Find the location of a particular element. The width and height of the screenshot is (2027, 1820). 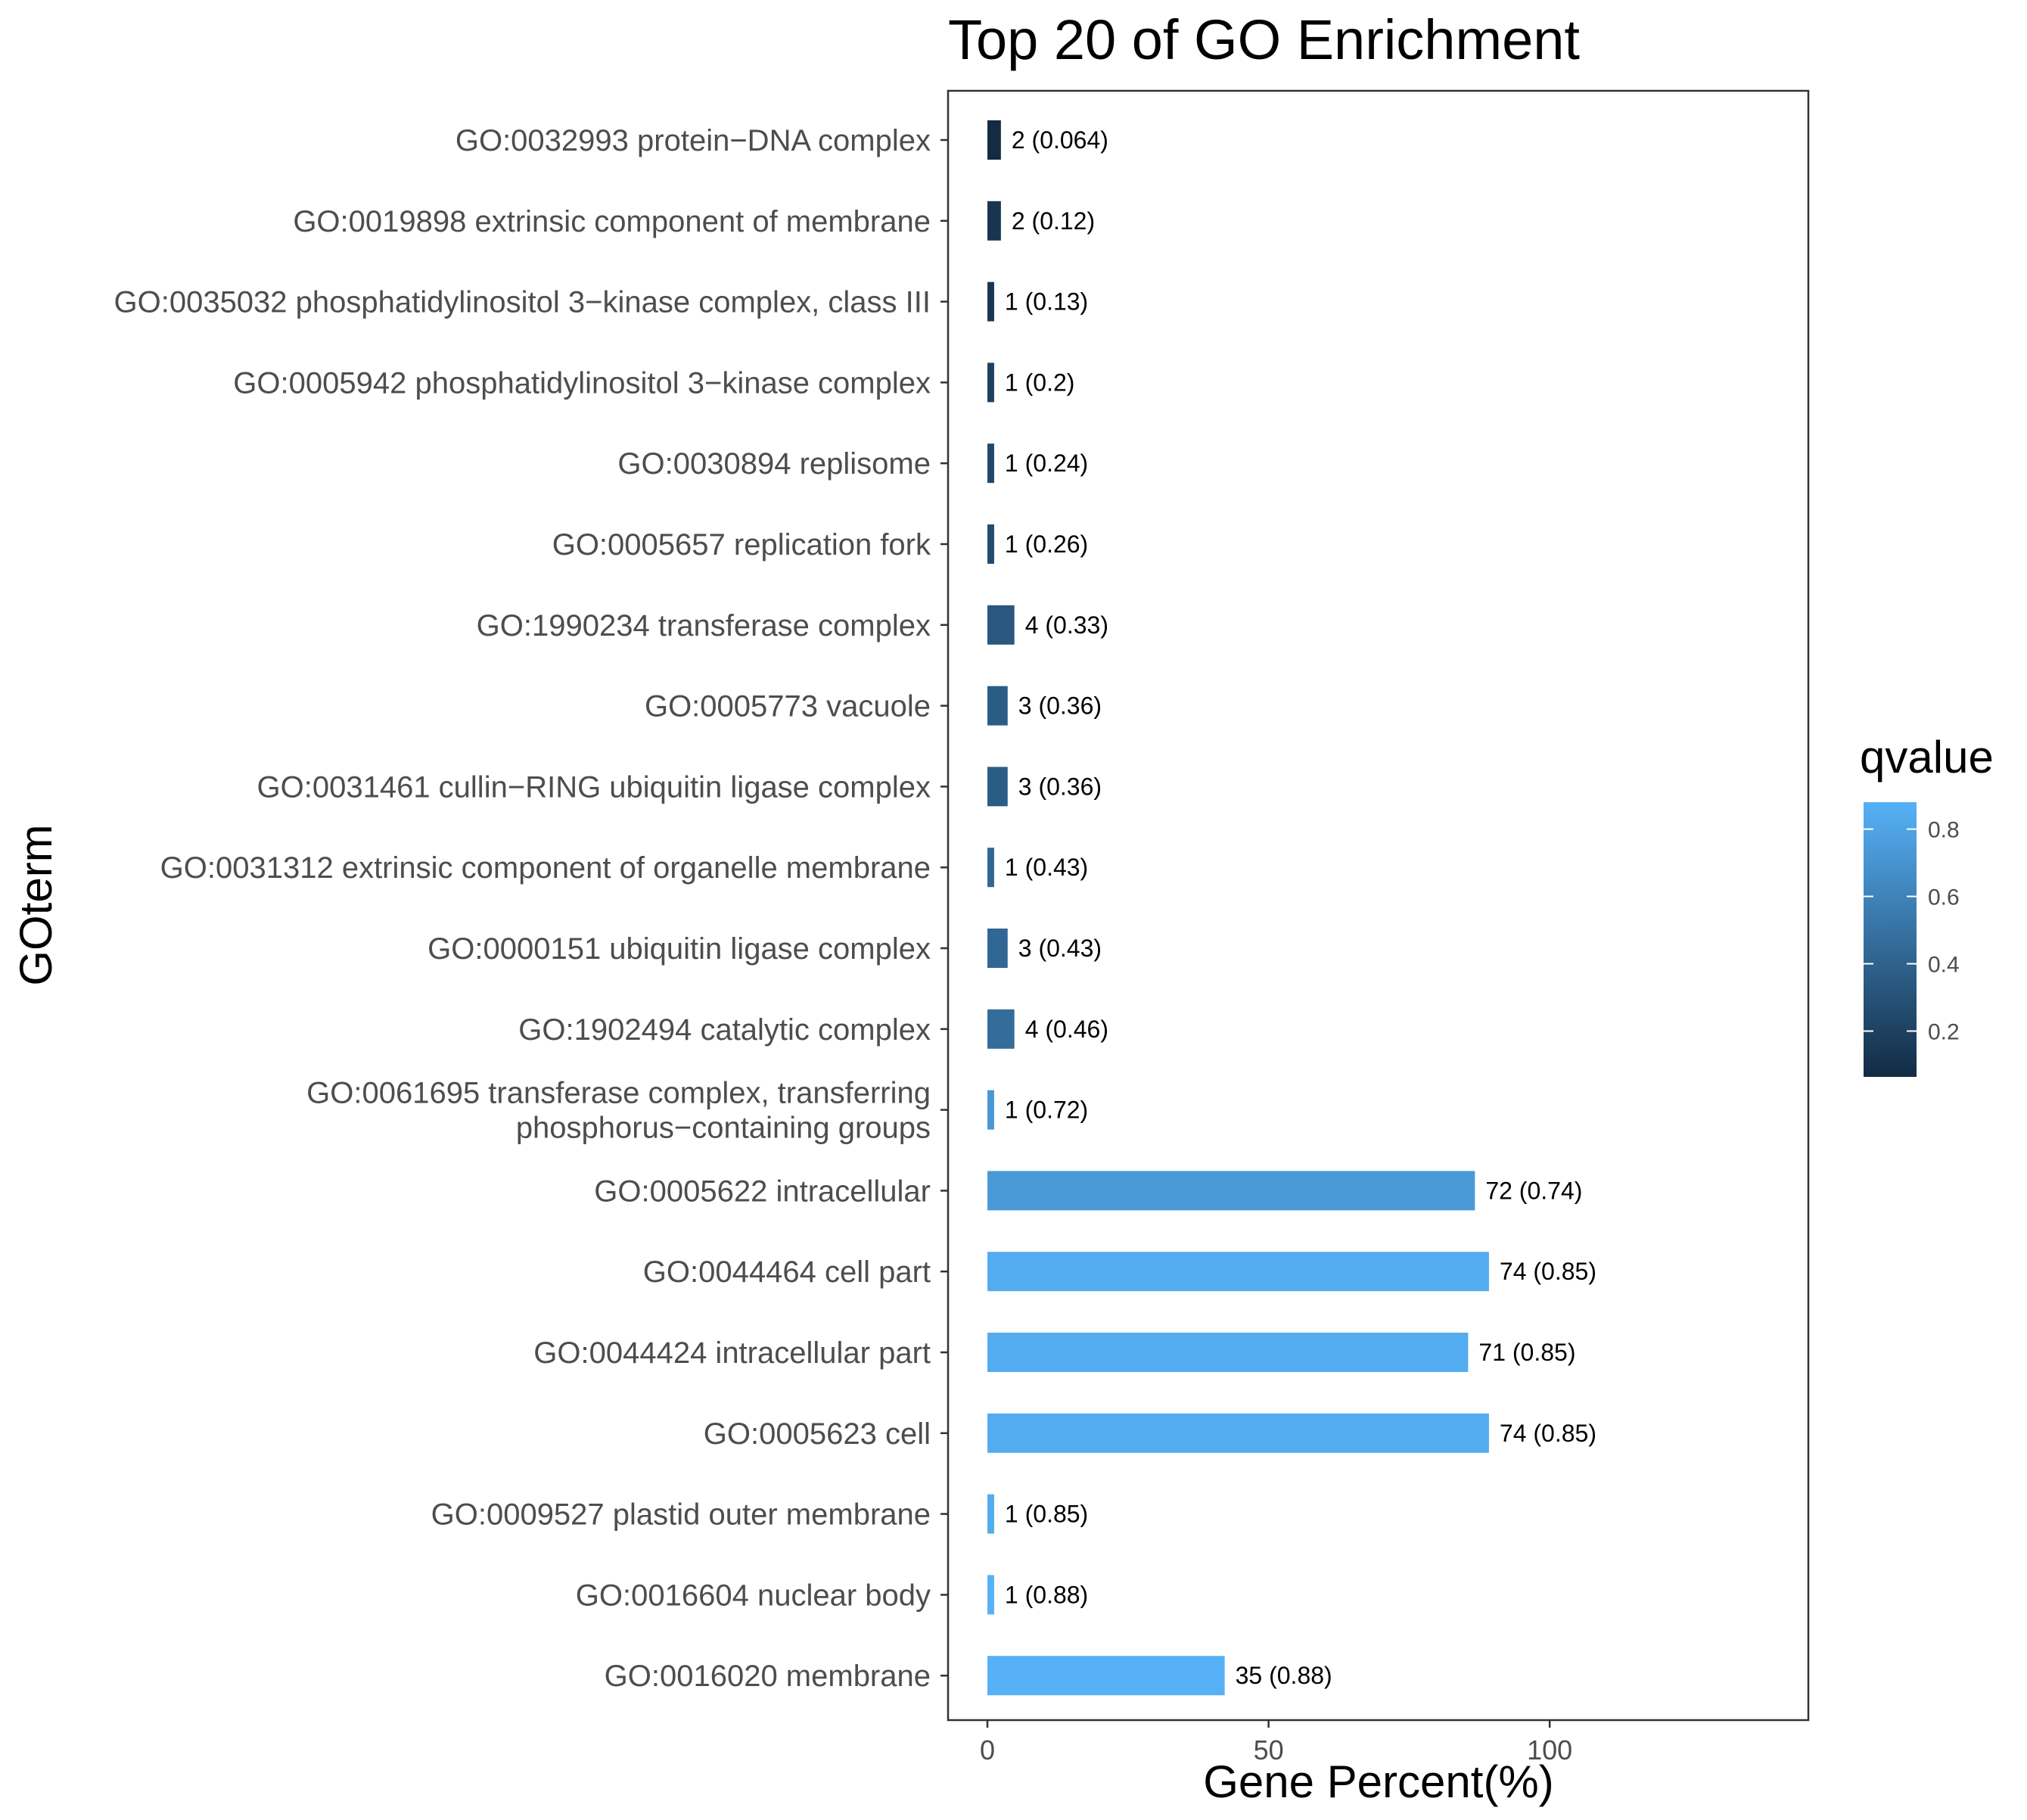

y-tick-label: GO:0005623 cell is located at coordinates (818, 1434).